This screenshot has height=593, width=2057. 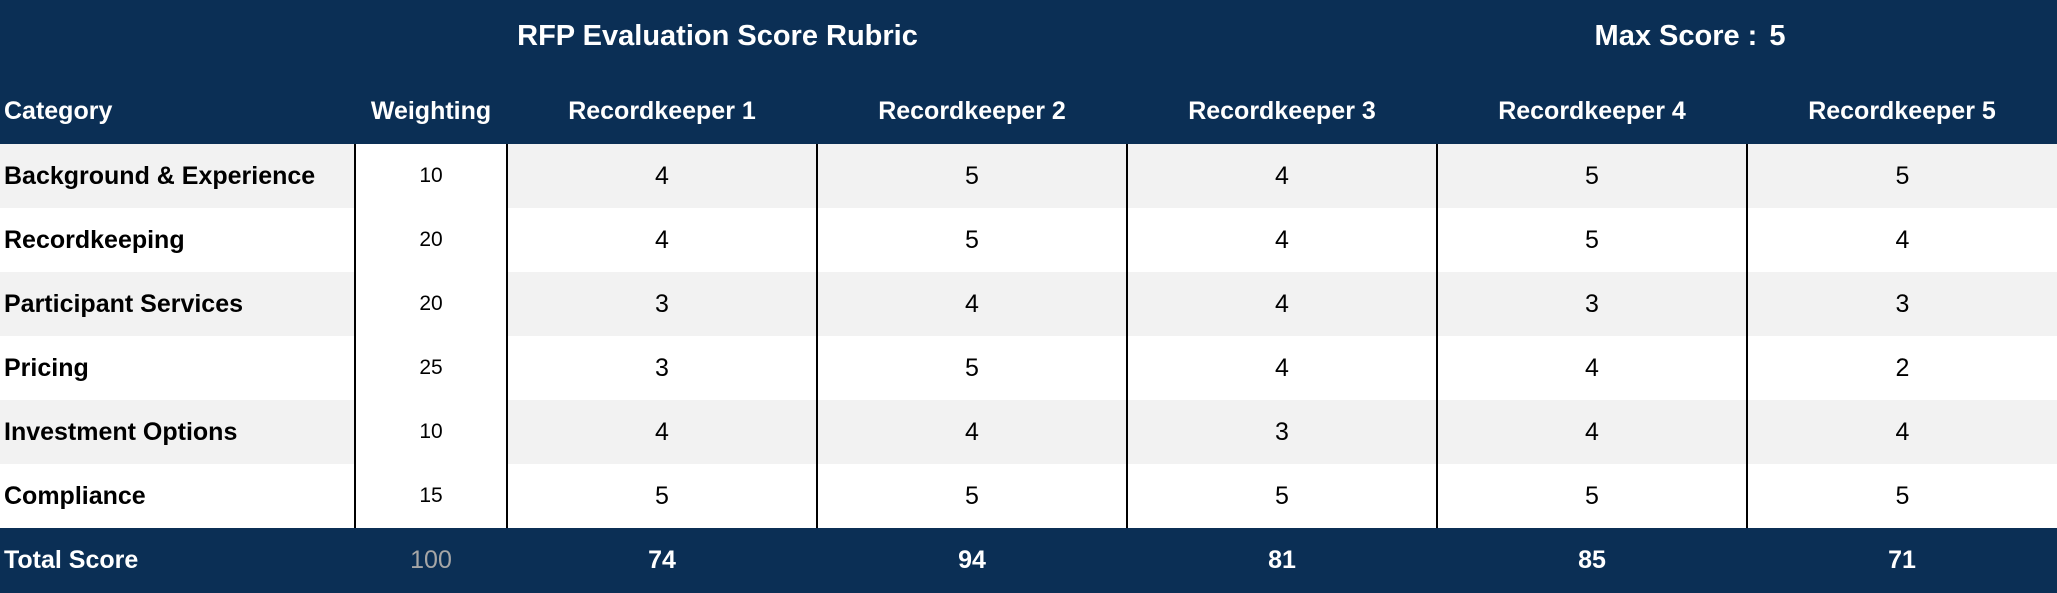 What do you see at coordinates (972, 560) in the screenshot?
I see `total-score-cell: 94` at bounding box center [972, 560].